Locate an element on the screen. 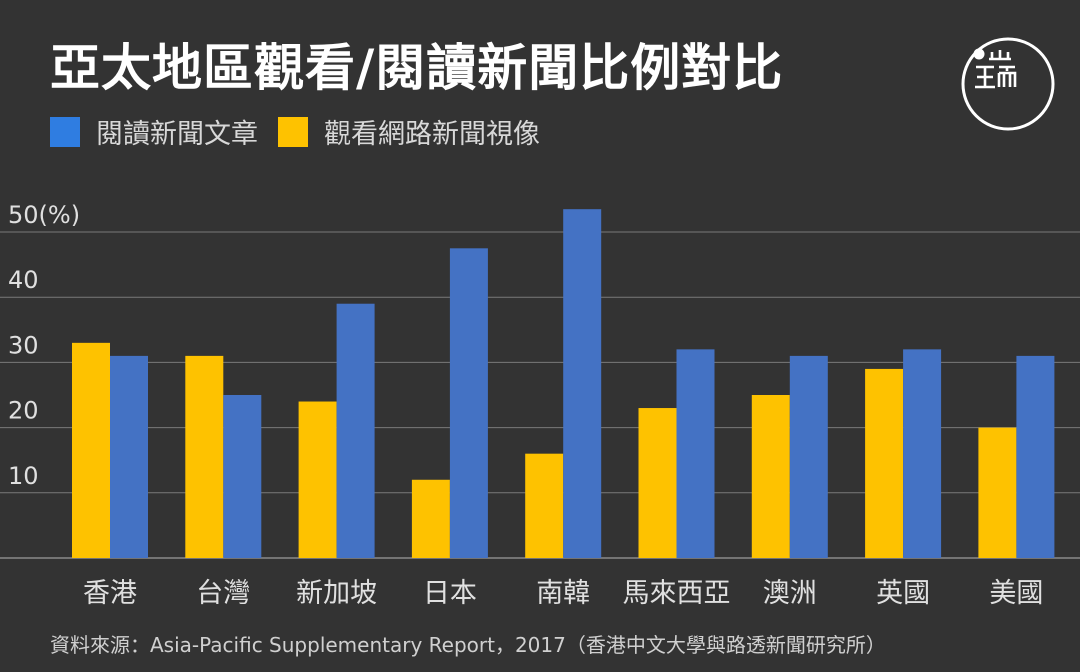 This screenshot has height=672, width=1080. x-tick-label: 美國 is located at coordinates (1016, 593).